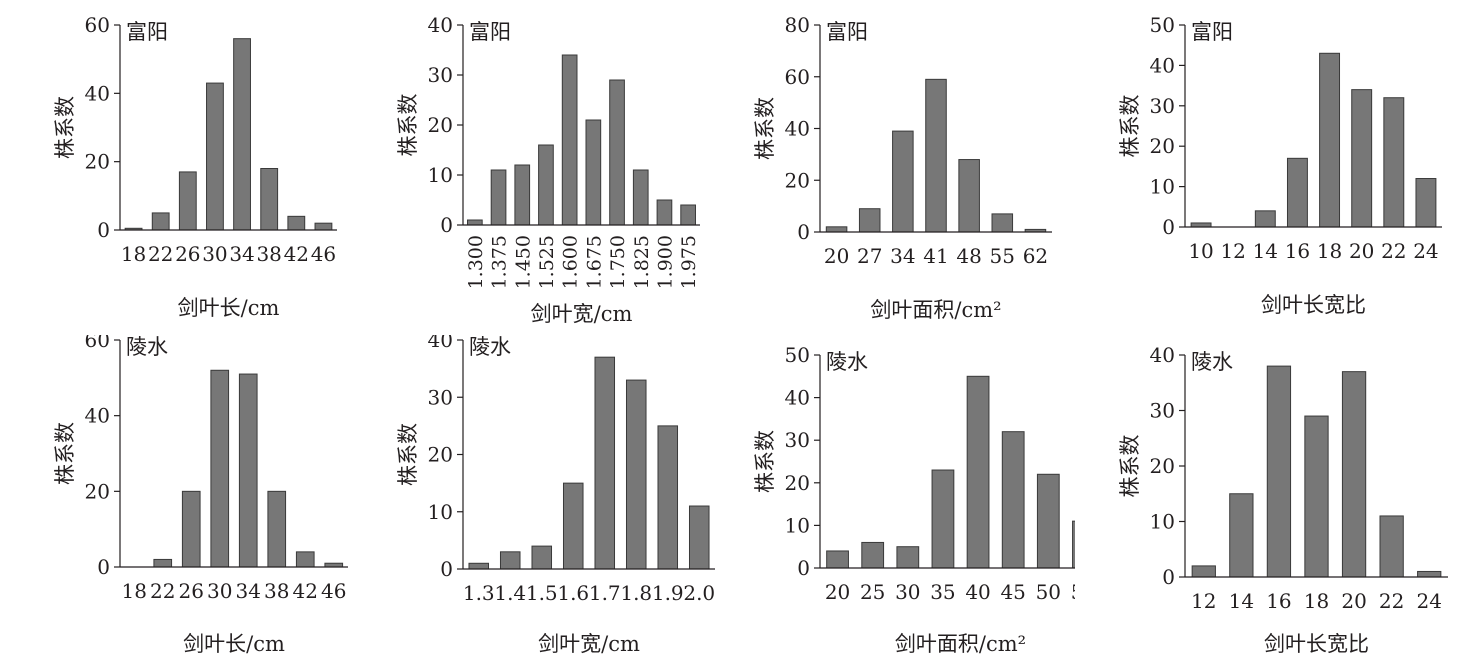 This screenshot has height=664, width=1473. I want to click on bar-1.450, so click(522, 195).